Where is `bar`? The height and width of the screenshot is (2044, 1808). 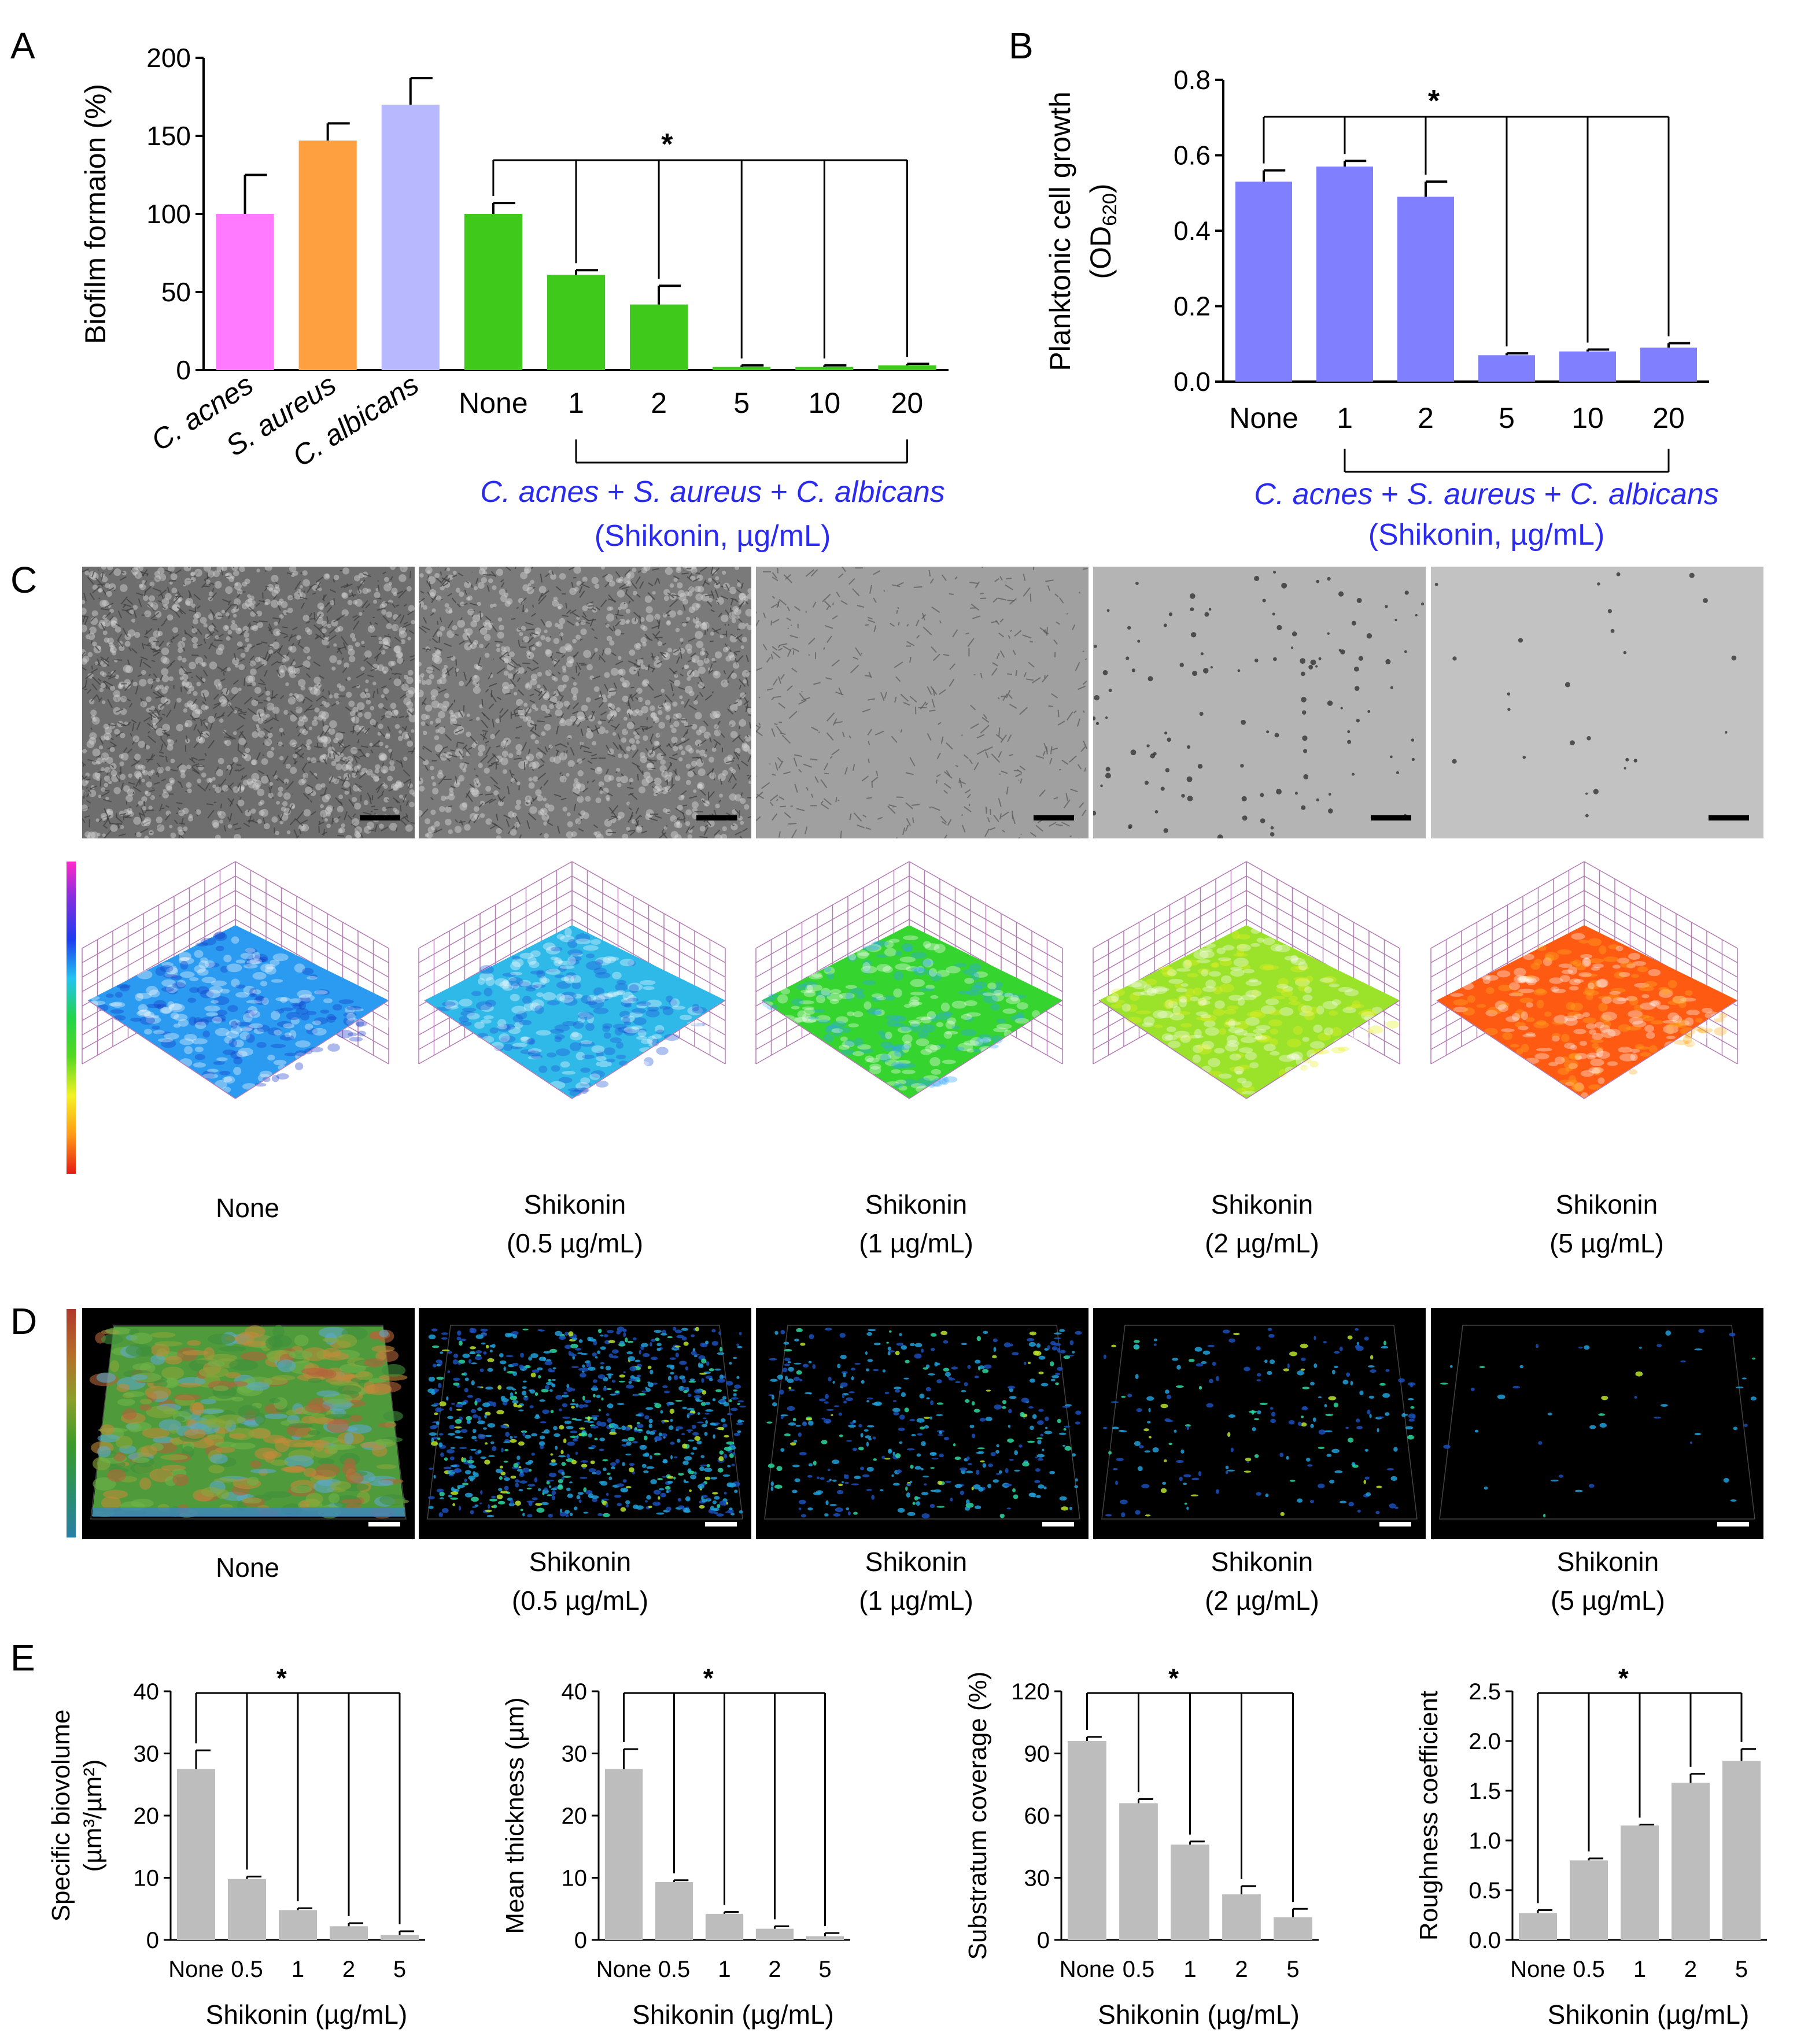
bar is located at coordinates (1344, 274).